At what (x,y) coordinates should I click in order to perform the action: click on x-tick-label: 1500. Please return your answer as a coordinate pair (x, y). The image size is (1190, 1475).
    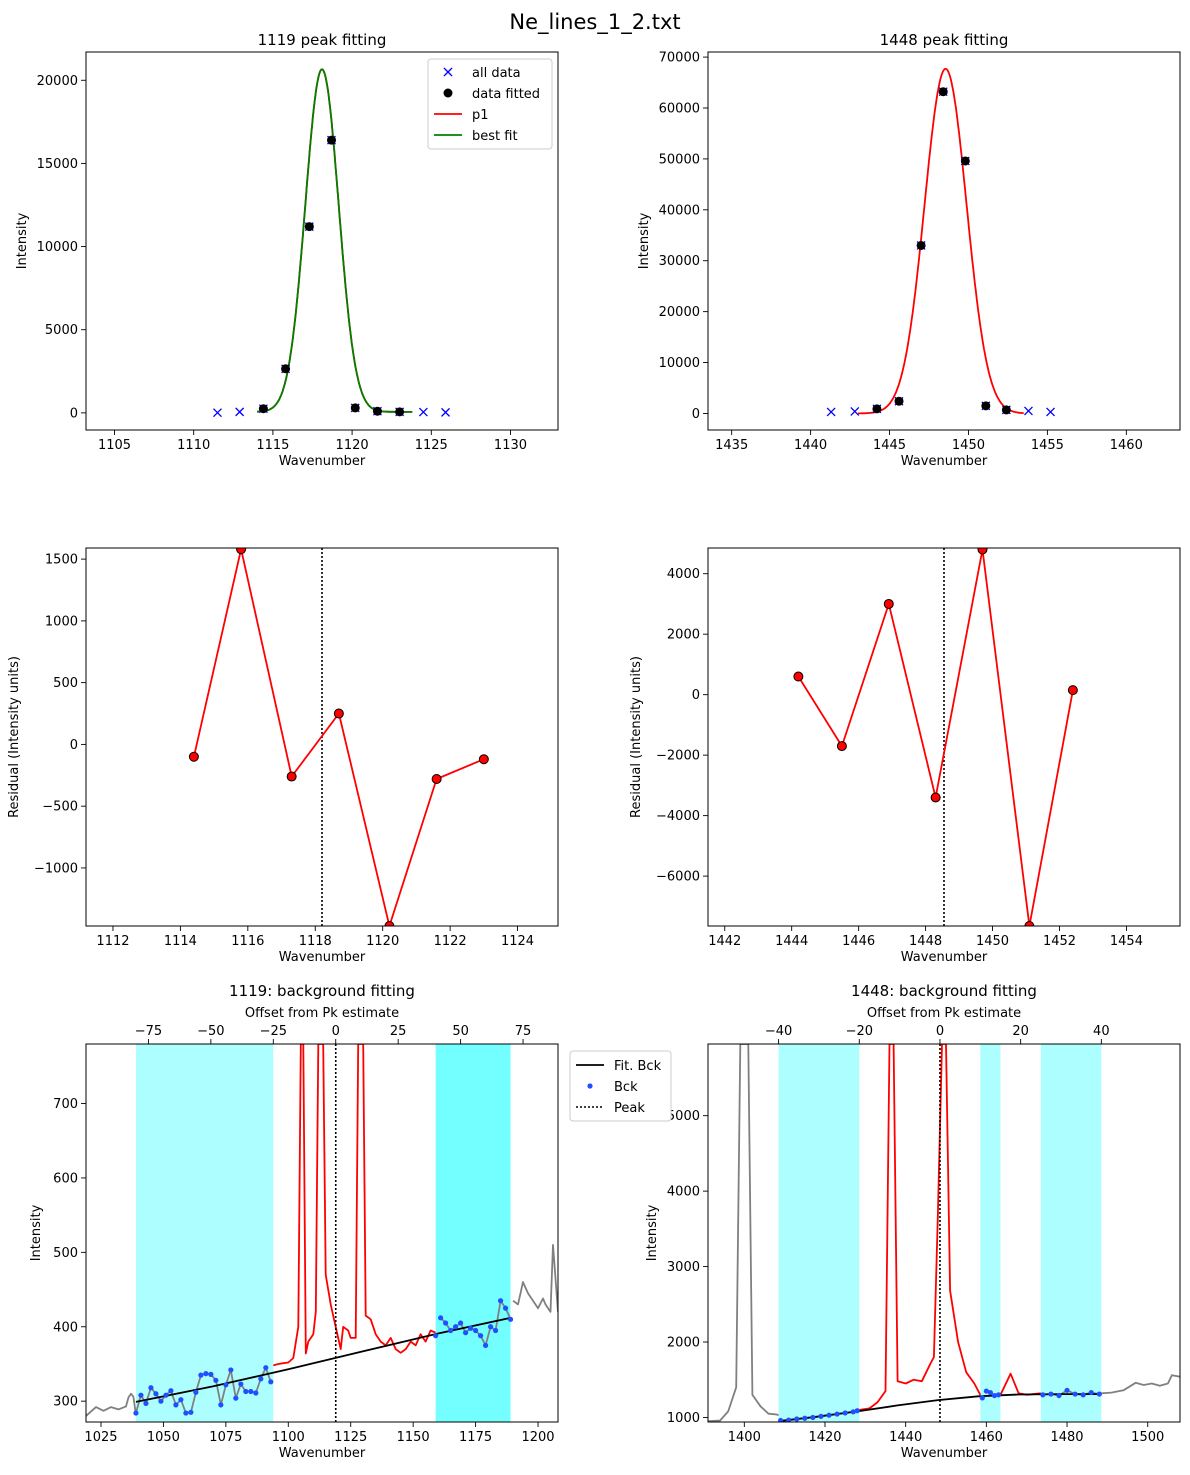
    Looking at the image, I should click on (1147, 1437).